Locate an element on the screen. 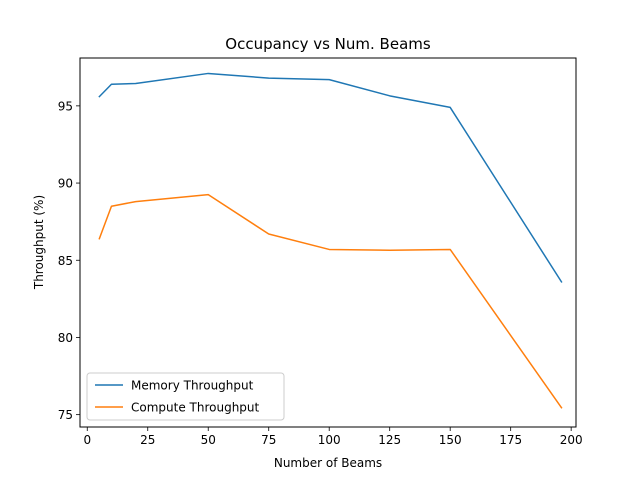  x-tick-label-200: 200 is located at coordinates (571, 440).